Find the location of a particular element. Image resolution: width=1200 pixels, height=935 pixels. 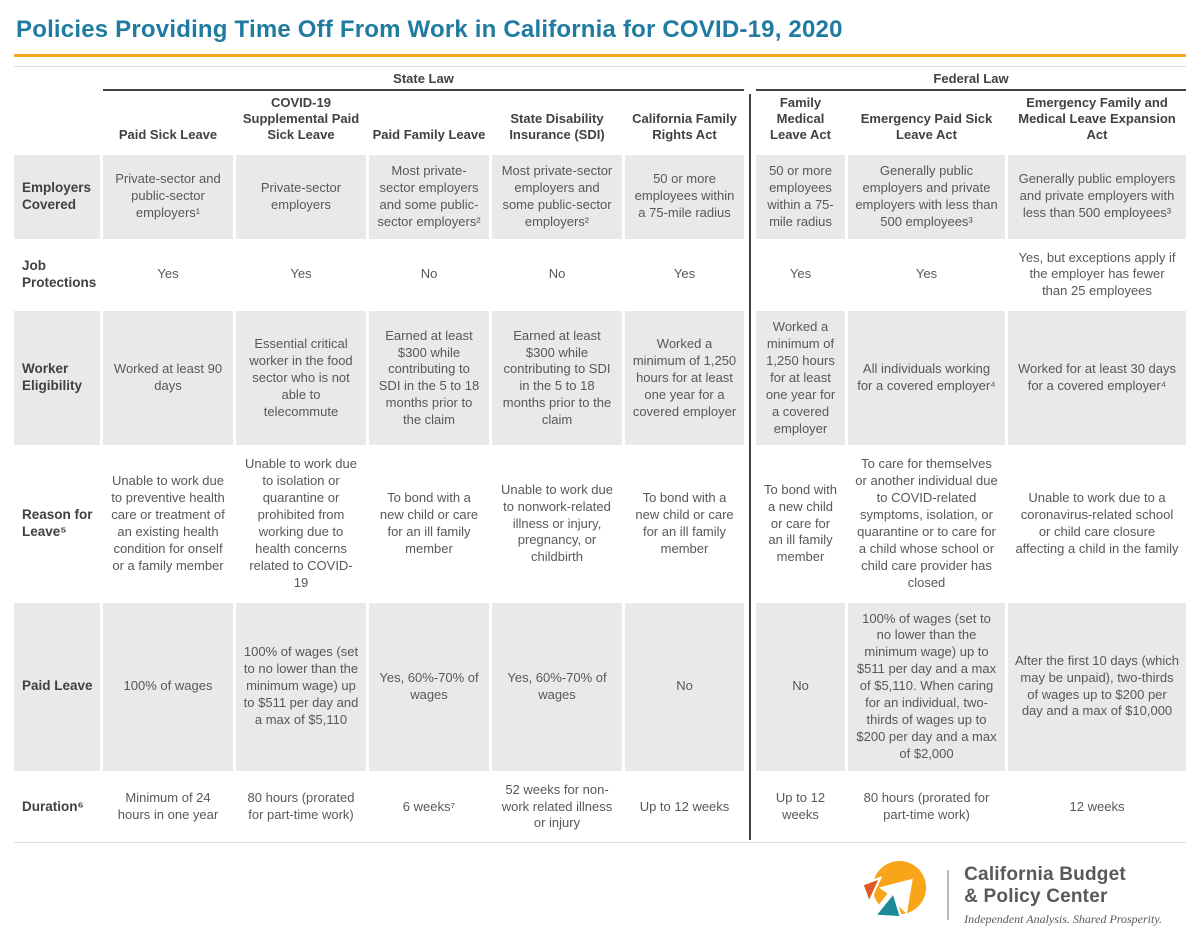

table-cell: 100% of wages is located at coordinates (168, 686).